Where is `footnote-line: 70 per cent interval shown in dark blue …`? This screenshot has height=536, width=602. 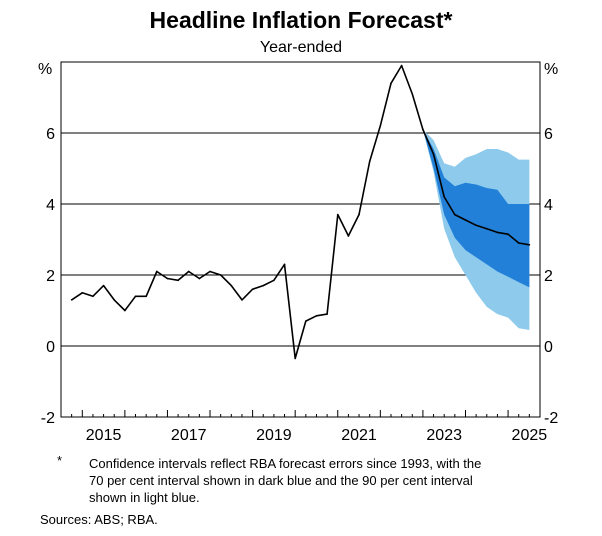
footnote-line: 70 per cent interval shown in dark blue … is located at coordinates (281, 480).